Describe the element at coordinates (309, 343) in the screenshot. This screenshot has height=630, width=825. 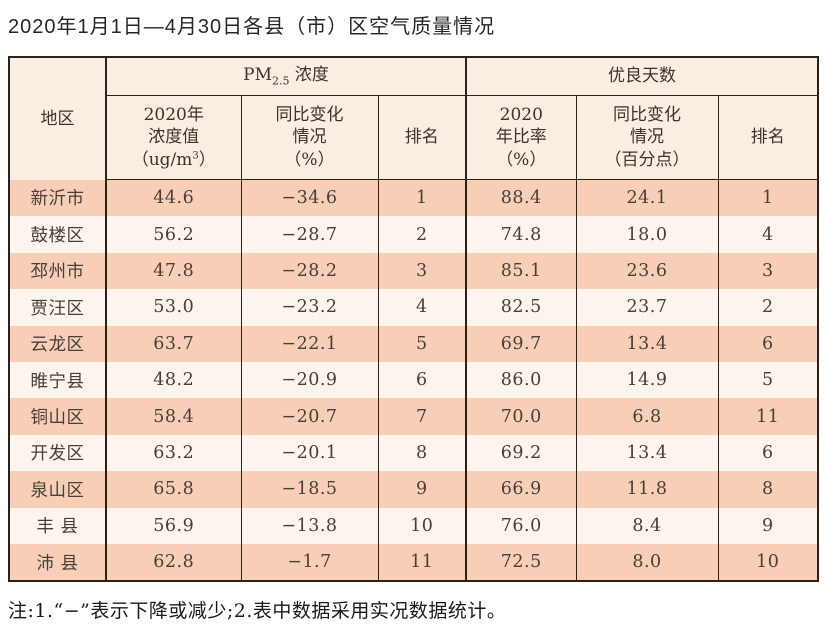
I see `pm-change-cell: −22.1` at that location.